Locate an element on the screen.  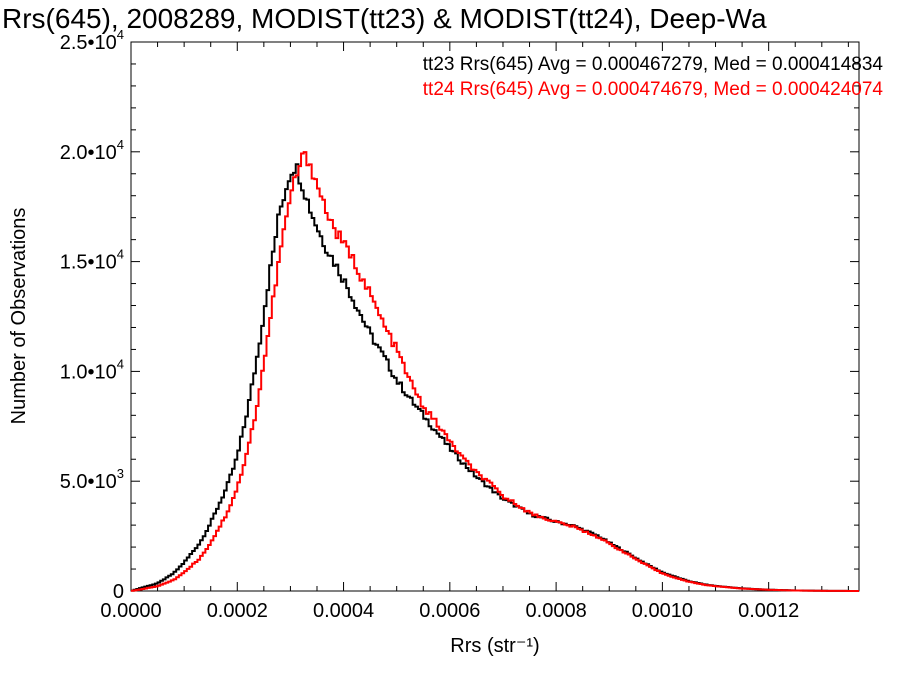
x-tick-label: 0.0004 is located at coordinates (343, 611).